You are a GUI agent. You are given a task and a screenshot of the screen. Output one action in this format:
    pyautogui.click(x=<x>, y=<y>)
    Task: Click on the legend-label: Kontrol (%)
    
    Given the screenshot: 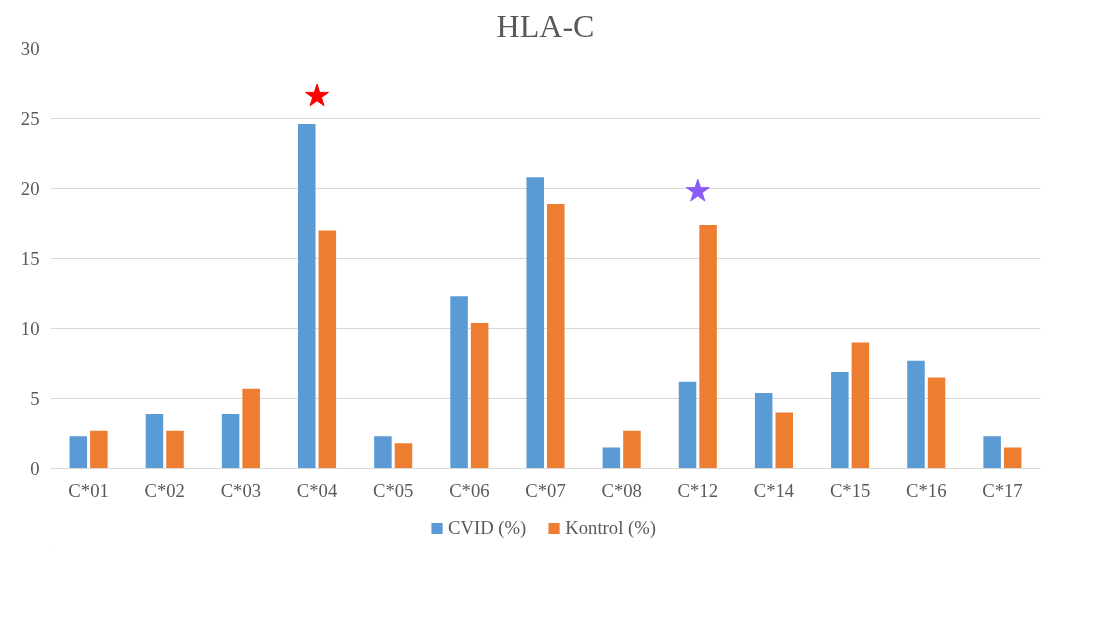 What is the action you would take?
    pyautogui.click(x=610, y=528)
    